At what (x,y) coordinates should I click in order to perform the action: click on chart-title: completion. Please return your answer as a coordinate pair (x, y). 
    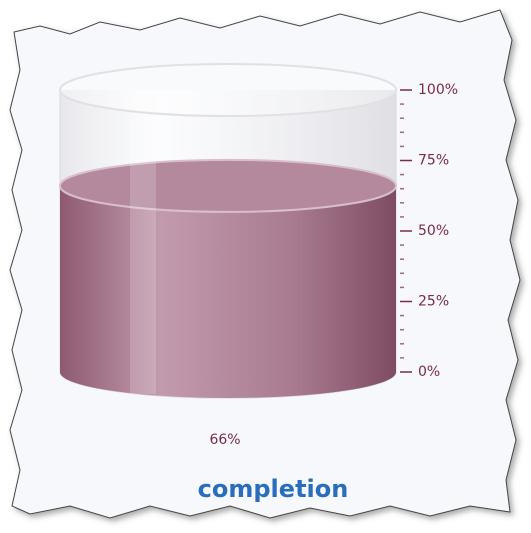
    Looking at the image, I should click on (273, 489).